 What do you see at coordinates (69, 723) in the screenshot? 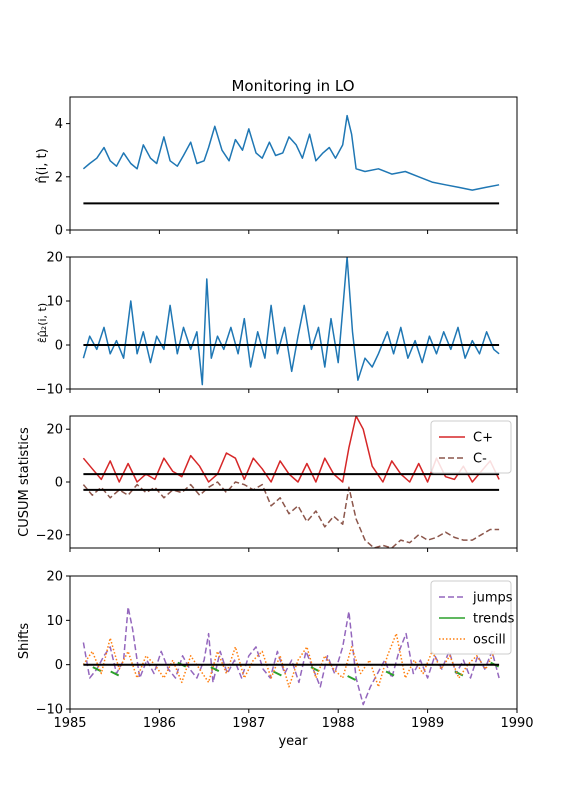
I see `xtick-label: 1985` at bounding box center [69, 723].